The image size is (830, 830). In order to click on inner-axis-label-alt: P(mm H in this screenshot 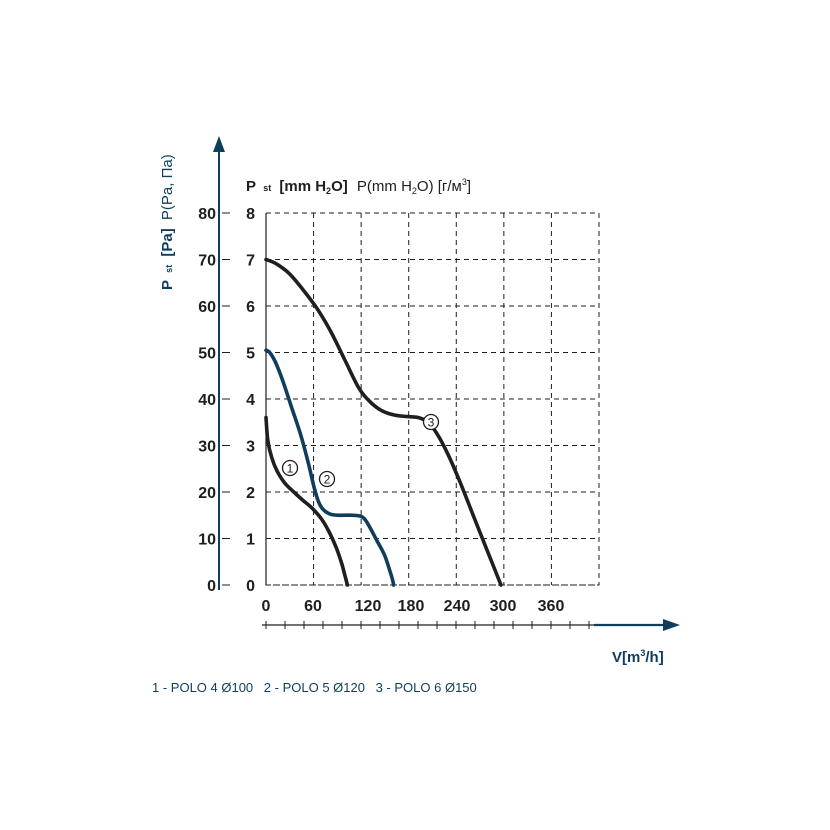, I will do `click(384, 186)`.